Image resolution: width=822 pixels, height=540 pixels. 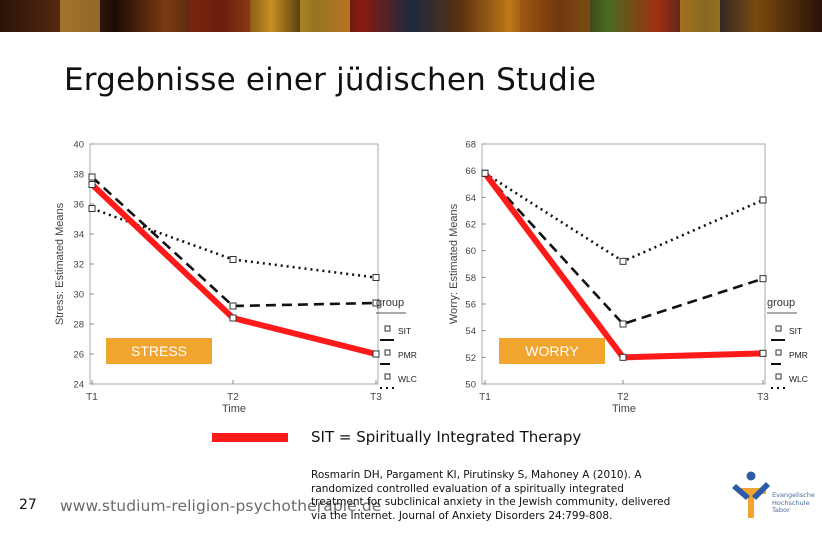 I want to click on logo-text-line: Evangelische, so click(x=793, y=495).